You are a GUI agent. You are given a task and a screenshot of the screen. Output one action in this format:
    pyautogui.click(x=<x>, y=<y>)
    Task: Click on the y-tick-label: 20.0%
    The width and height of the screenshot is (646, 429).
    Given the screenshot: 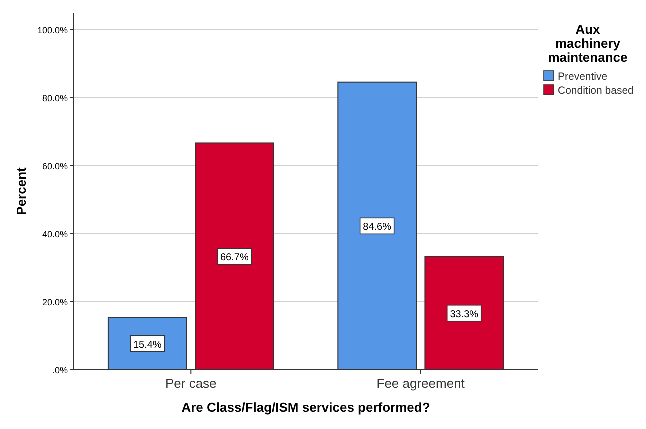 What is the action you would take?
    pyautogui.click(x=55, y=303)
    